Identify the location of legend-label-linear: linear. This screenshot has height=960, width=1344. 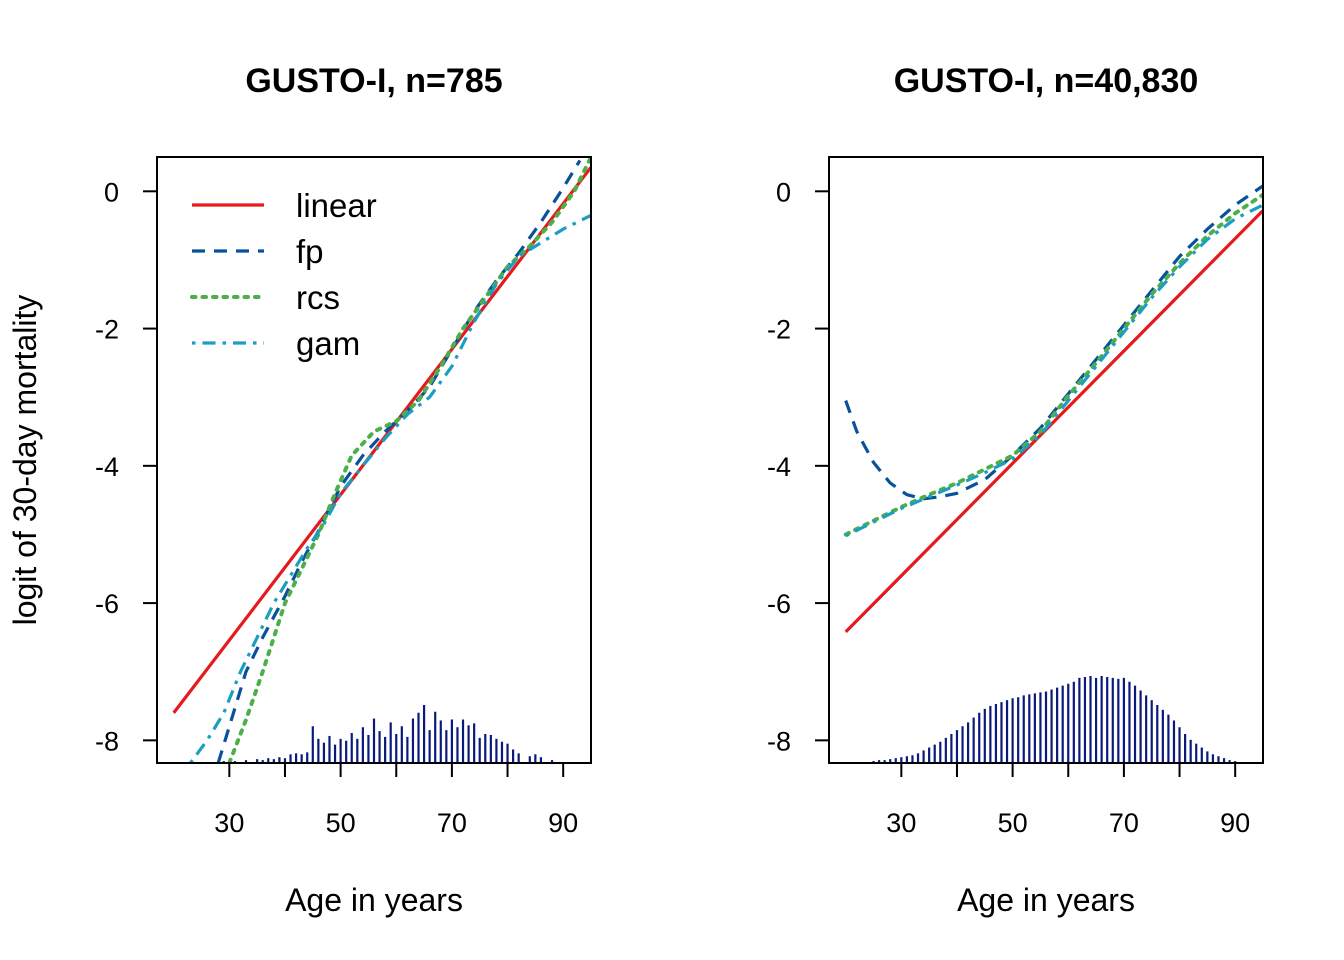
(336, 205).